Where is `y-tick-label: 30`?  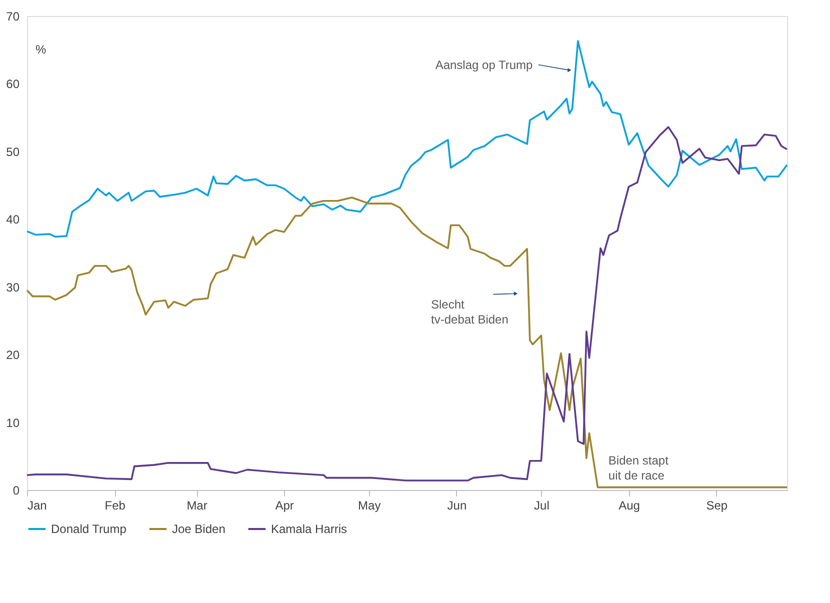
y-tick-label: 30 is located at coordinates (13, 287).